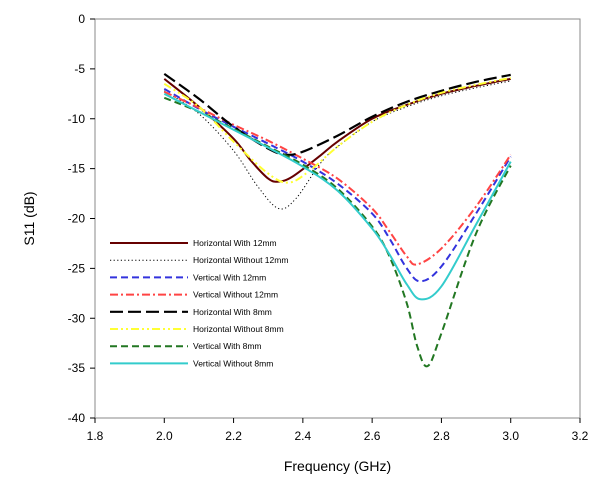  What do you see at coordinates (441, 436) in the screenshot?
I see `x-tick-label: 2.8` at bounding box center [441, 436].